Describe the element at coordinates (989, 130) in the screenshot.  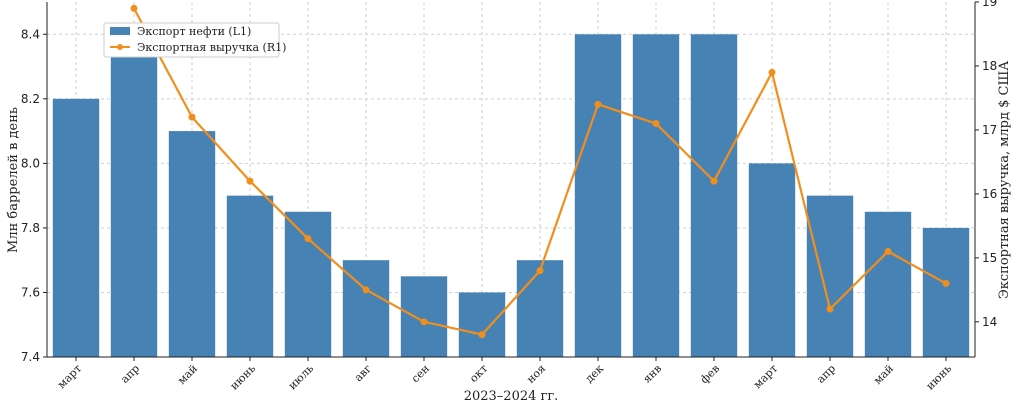
I see `right-tick-label: 17` at that location.